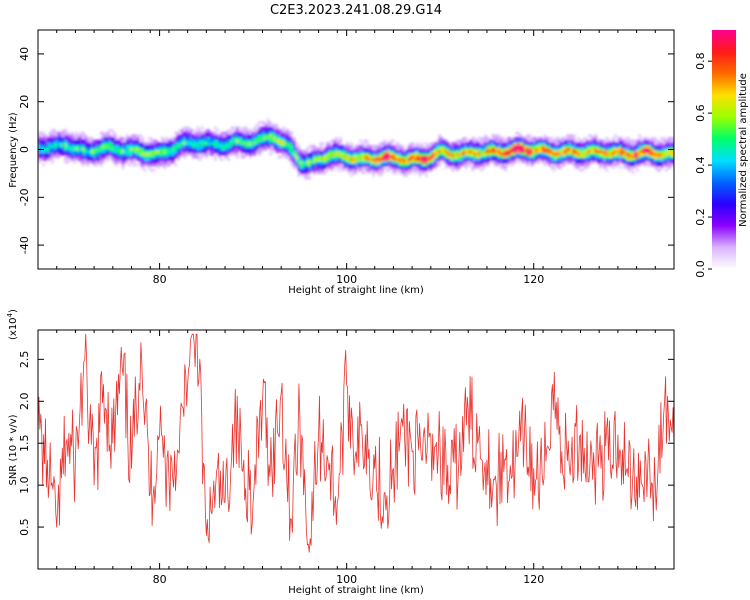 The image size is (750, 600). I want to click on colorbar-tick-label: 0.4, so click(700, 165).